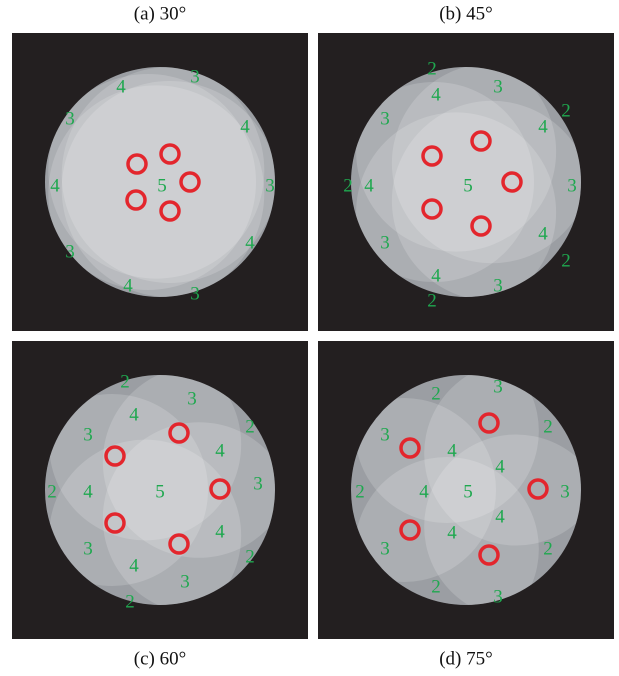 This screenshot has height=676, width=619. What do you see at coordinates (160, 658) in the screenshot?
I see `caption: (c) 60°` at bounding box center [160, 658].